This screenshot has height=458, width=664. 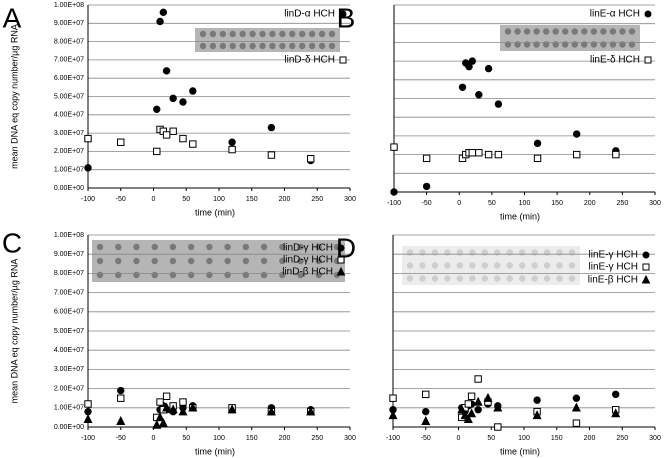 I want to click on panel-letter: C, so click(x=12, y=242).